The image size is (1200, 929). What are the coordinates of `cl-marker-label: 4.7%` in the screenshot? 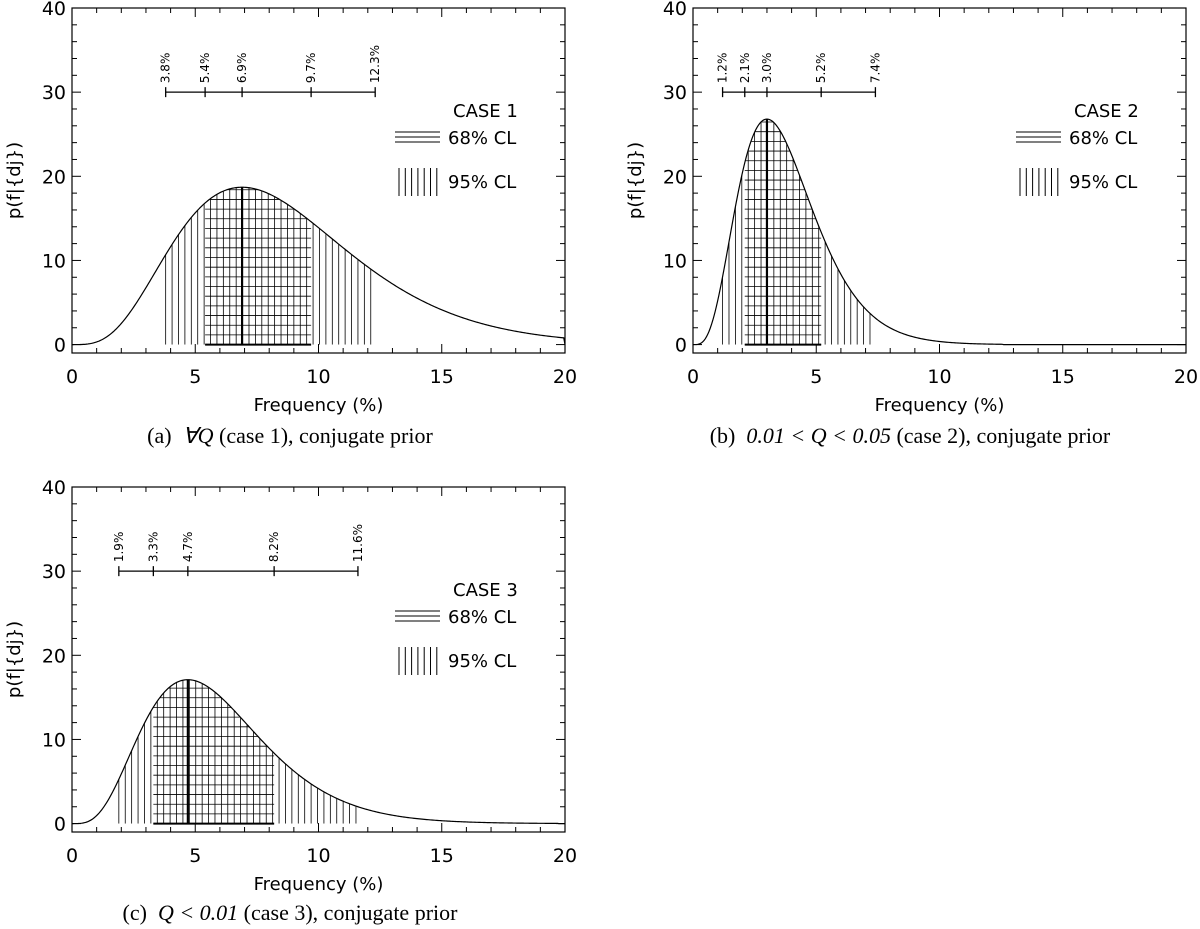 It's located at (188, 547).